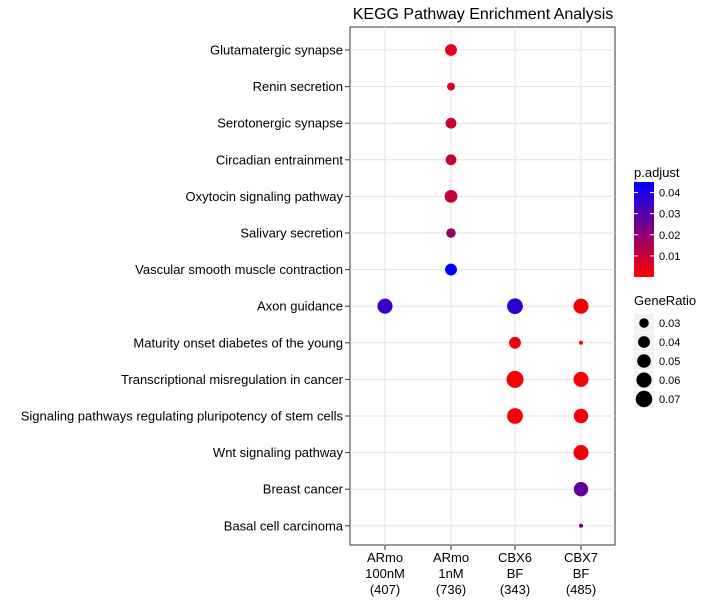 The width and height of the screenshot is (720, 609). I want to click on size-legend-label: 0.06, so click(669, 381).